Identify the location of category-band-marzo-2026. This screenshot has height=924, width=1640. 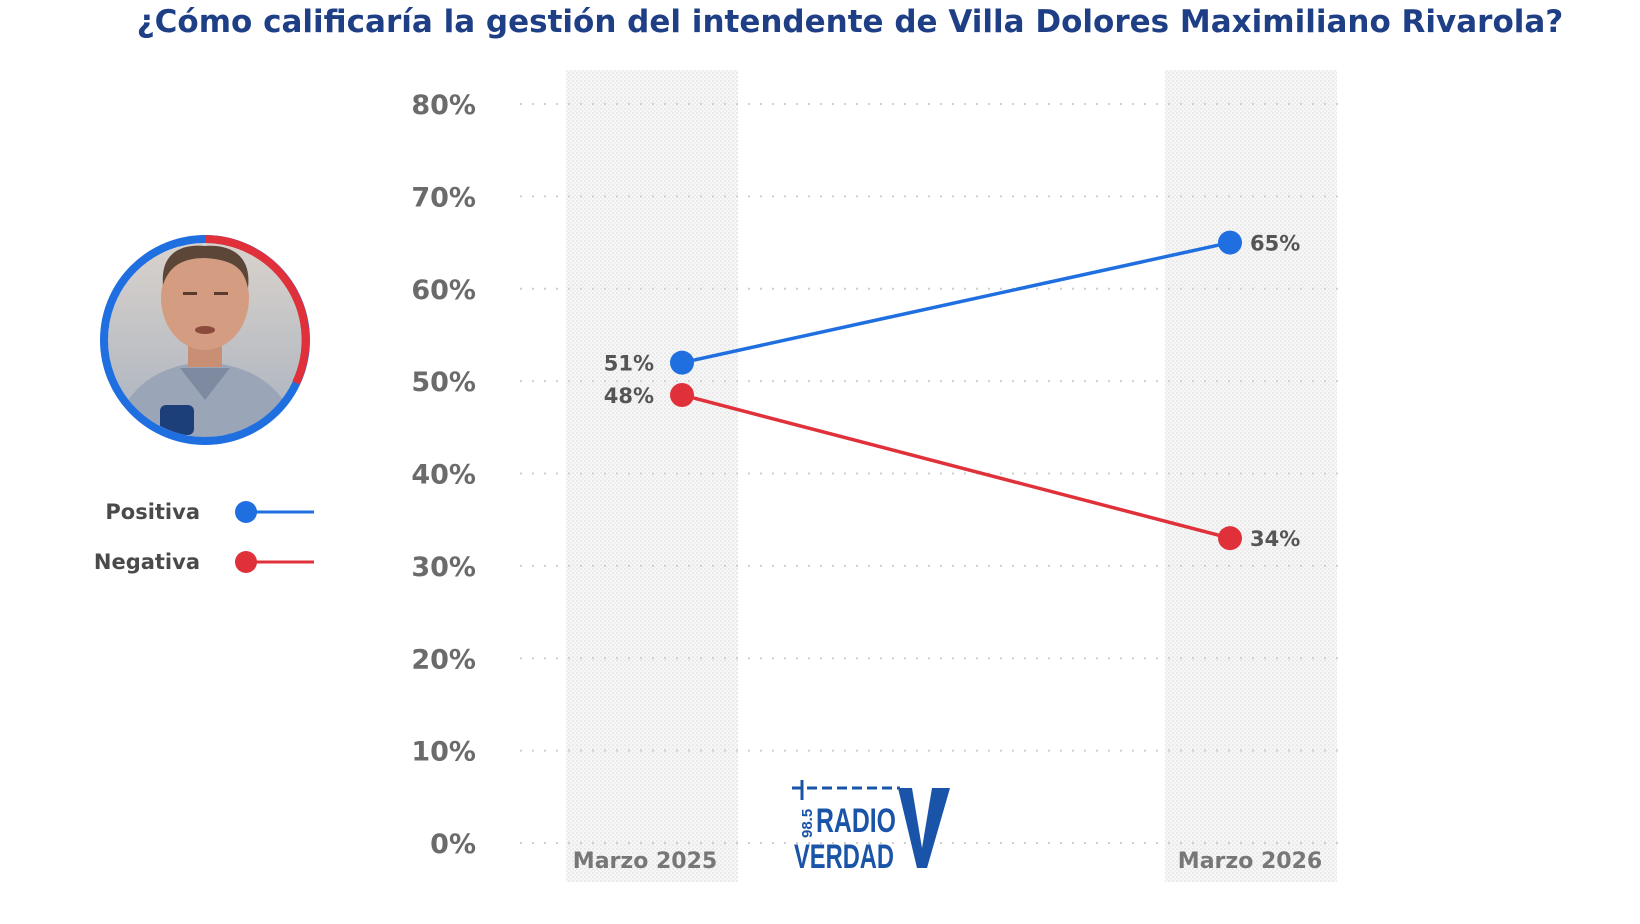
(1251, 476).